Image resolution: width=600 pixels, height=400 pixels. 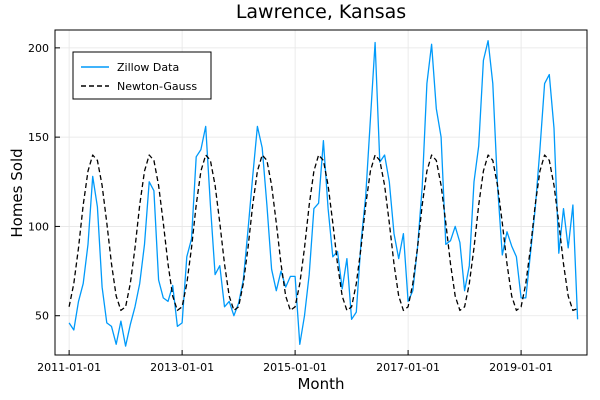 What do you see at coordinates (38, 137) in the screenshot?
I see `y-tick-label: 150` at bounding box center [38, 137].